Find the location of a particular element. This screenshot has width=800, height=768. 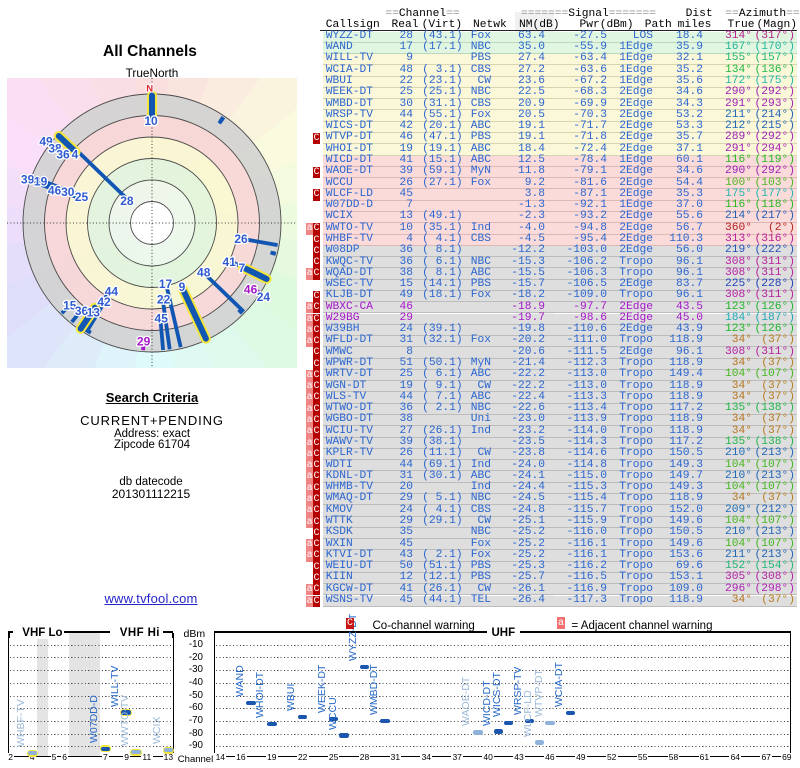

svg-text: 4 is located at coordinates (75, 154).